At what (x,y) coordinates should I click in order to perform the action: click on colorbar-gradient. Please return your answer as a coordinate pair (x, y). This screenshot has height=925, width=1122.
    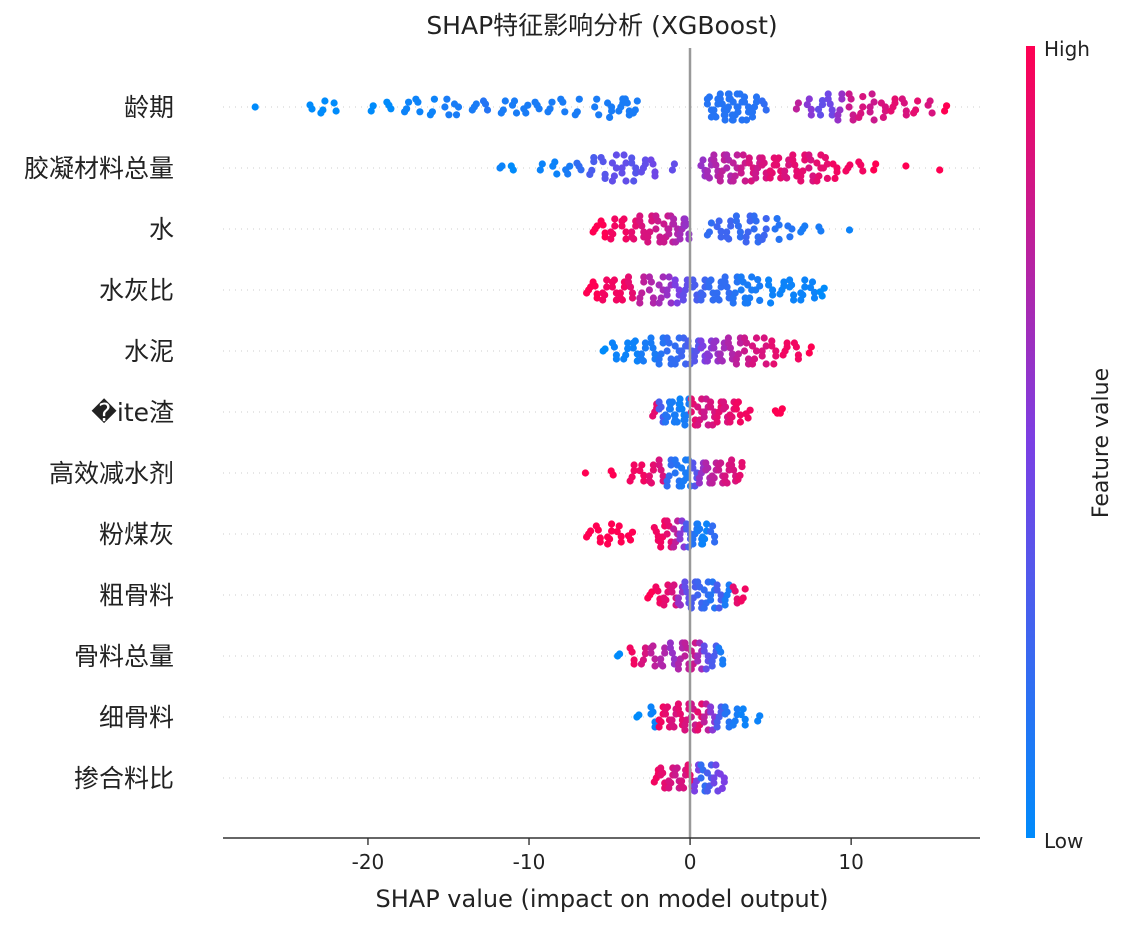
    Looking at the image, I should click on (1030, 442).